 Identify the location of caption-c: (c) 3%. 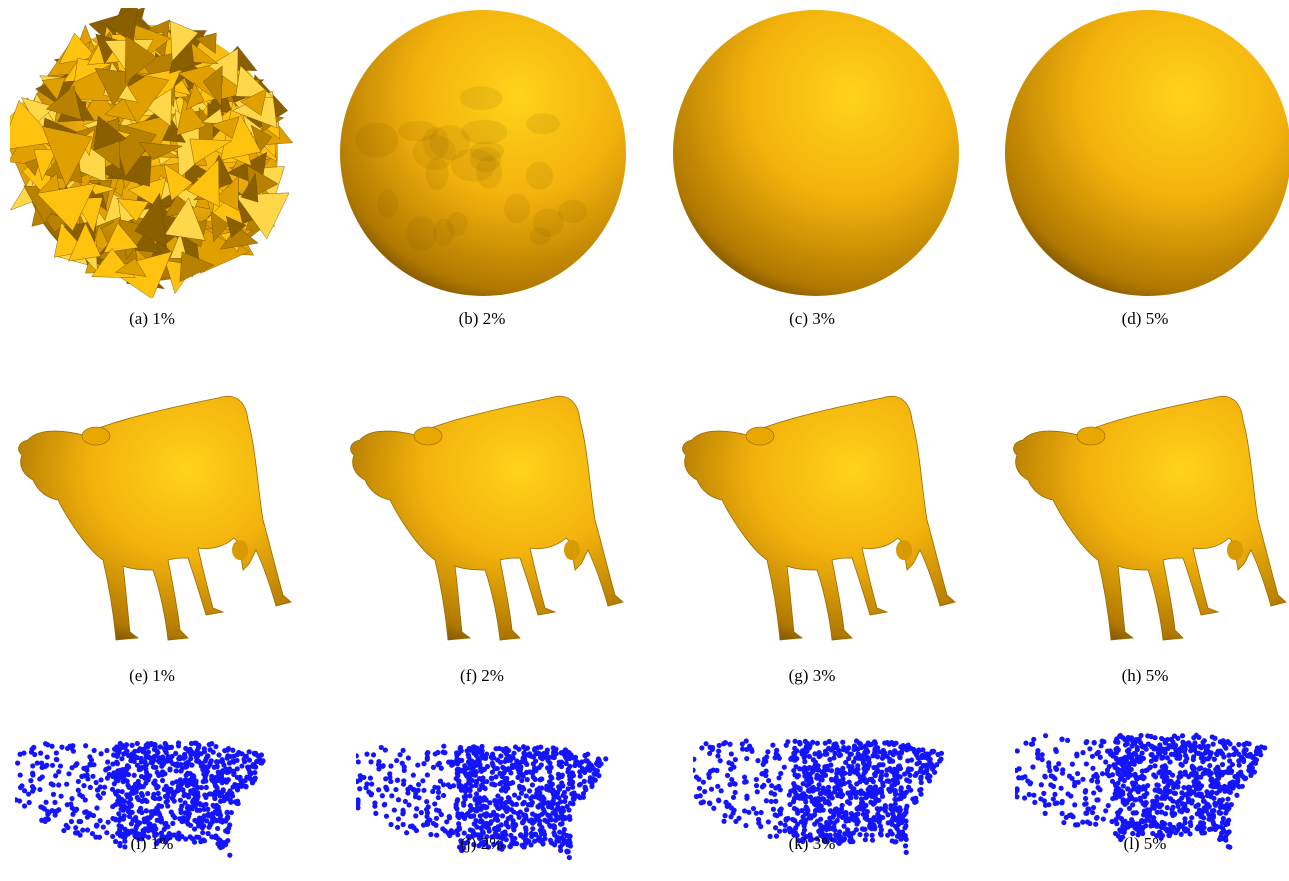
(812, 318).